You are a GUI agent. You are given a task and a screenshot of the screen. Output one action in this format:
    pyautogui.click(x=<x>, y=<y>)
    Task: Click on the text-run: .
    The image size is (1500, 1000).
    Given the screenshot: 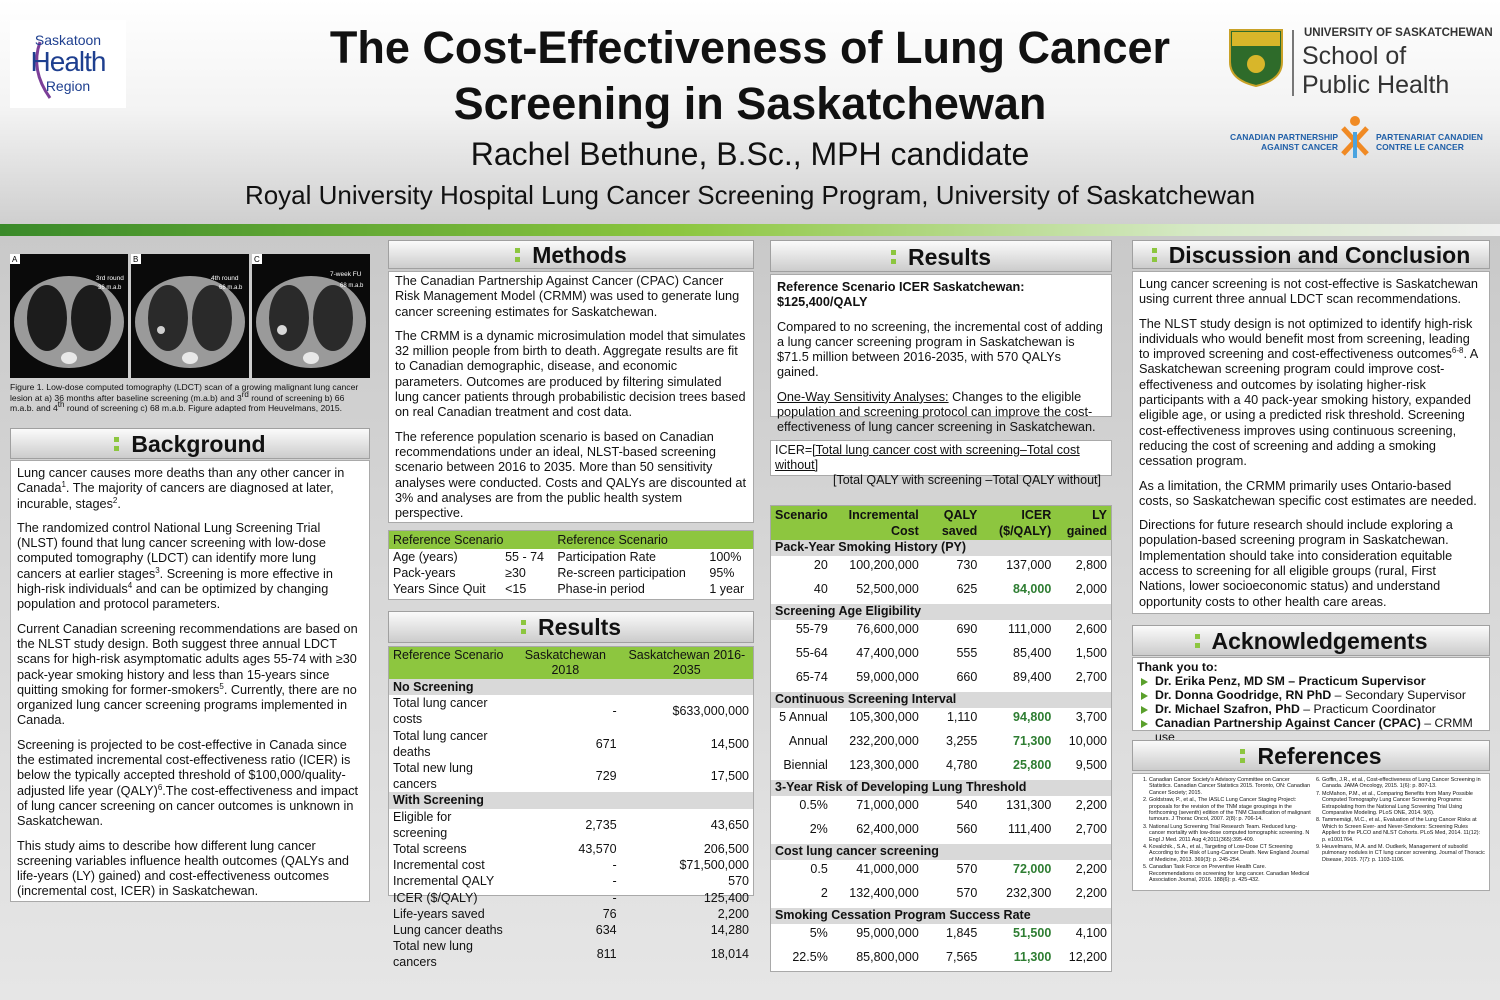 What is the action you would take?
    pyautogui.click(x=119, y=503)
    